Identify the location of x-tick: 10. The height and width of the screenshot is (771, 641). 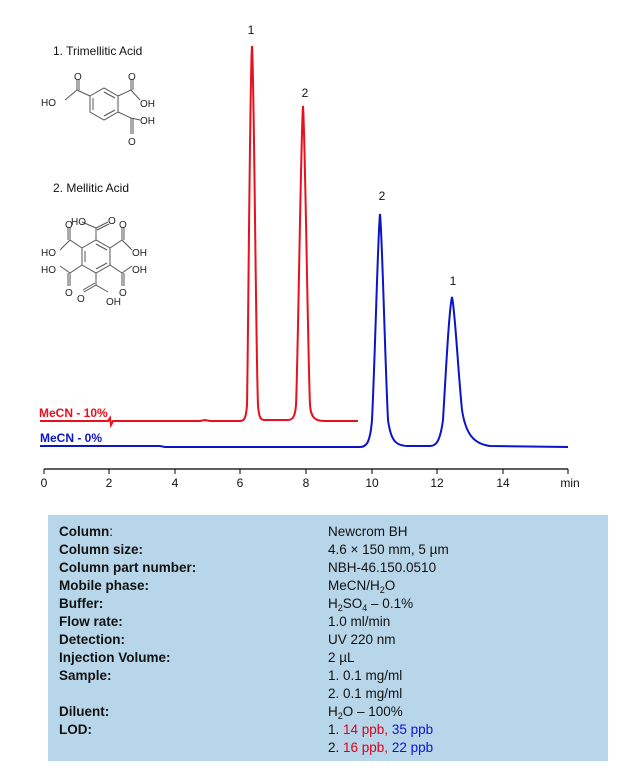
(372, 483).